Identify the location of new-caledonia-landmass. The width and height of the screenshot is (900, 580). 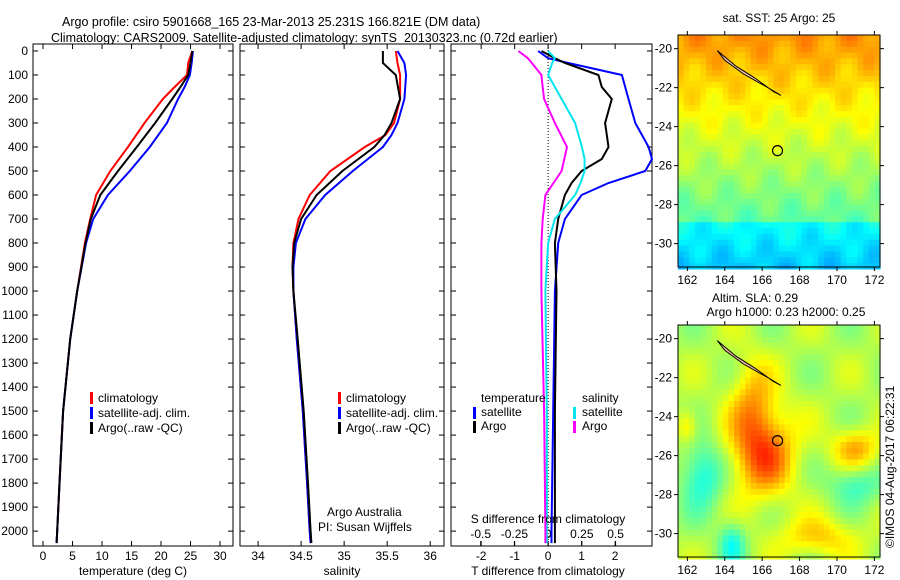
(749, 363).